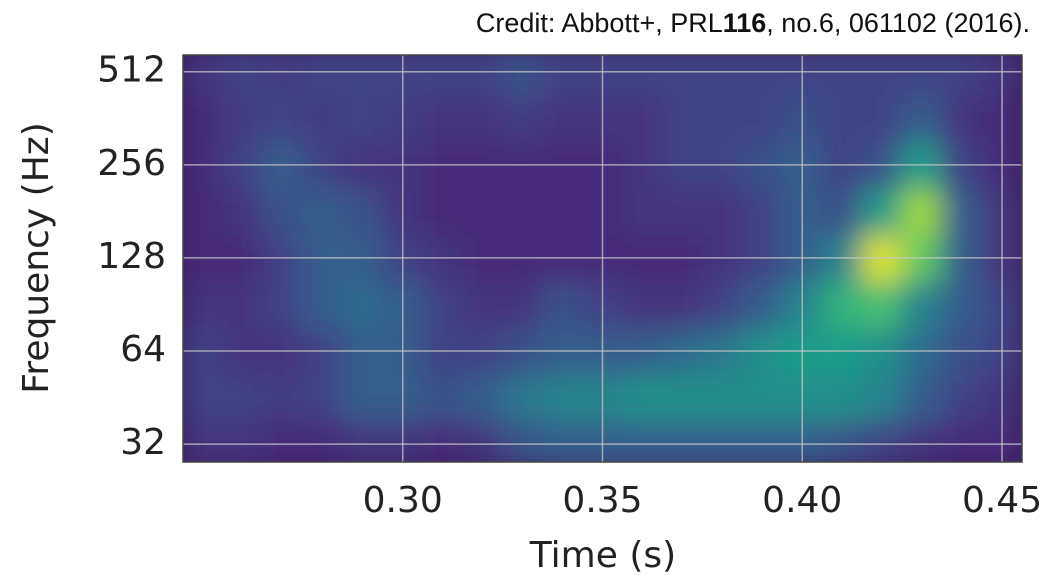 This screenshot has height=583, width=1052. What do you see at coordinates (602, 555) in the screenshot?
I see `x-axis-label: Time (s)` at bounding box center [602, 555].